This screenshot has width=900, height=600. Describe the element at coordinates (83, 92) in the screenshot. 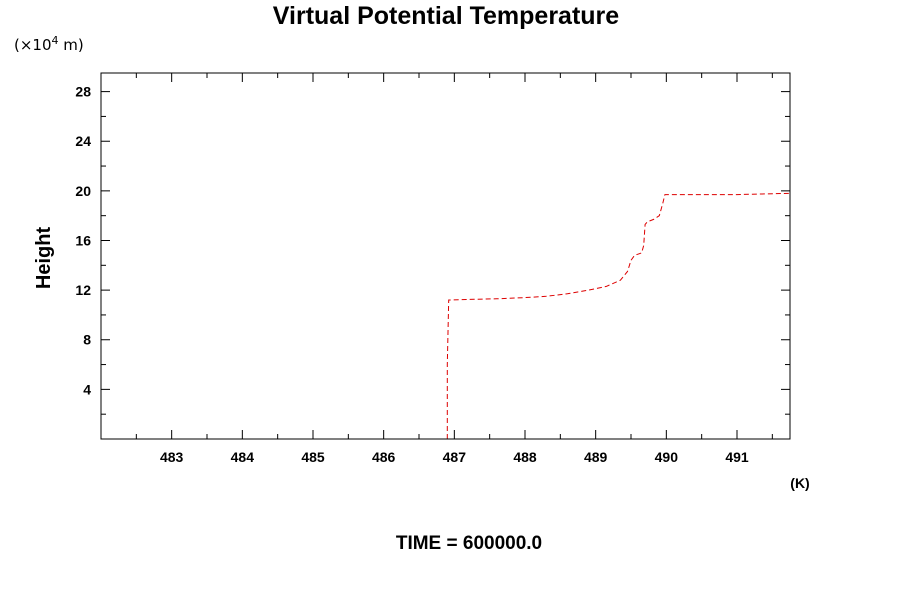

I see `y-tick-label: 28` at that location.